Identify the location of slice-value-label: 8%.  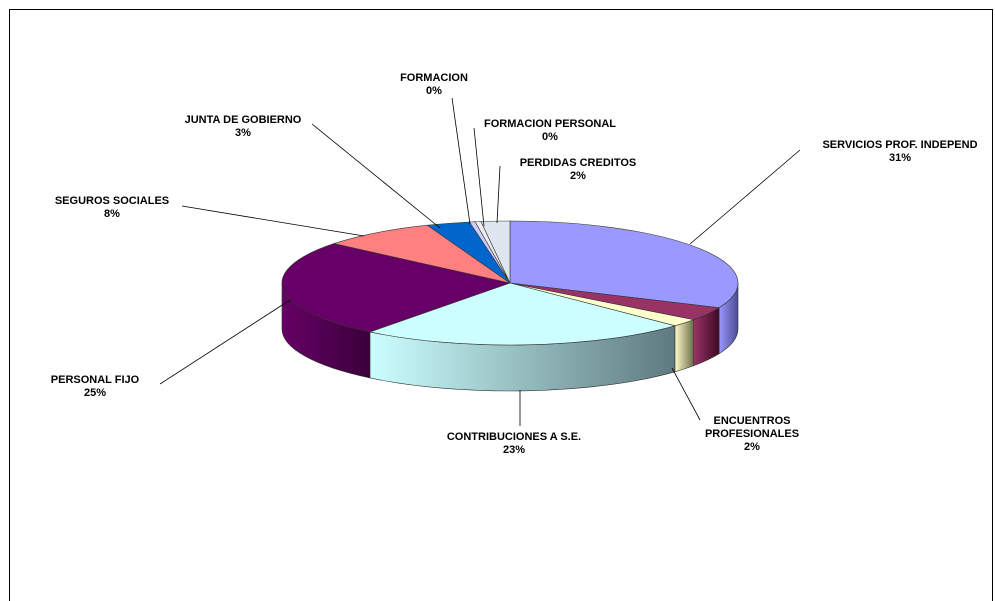
(112, 214).